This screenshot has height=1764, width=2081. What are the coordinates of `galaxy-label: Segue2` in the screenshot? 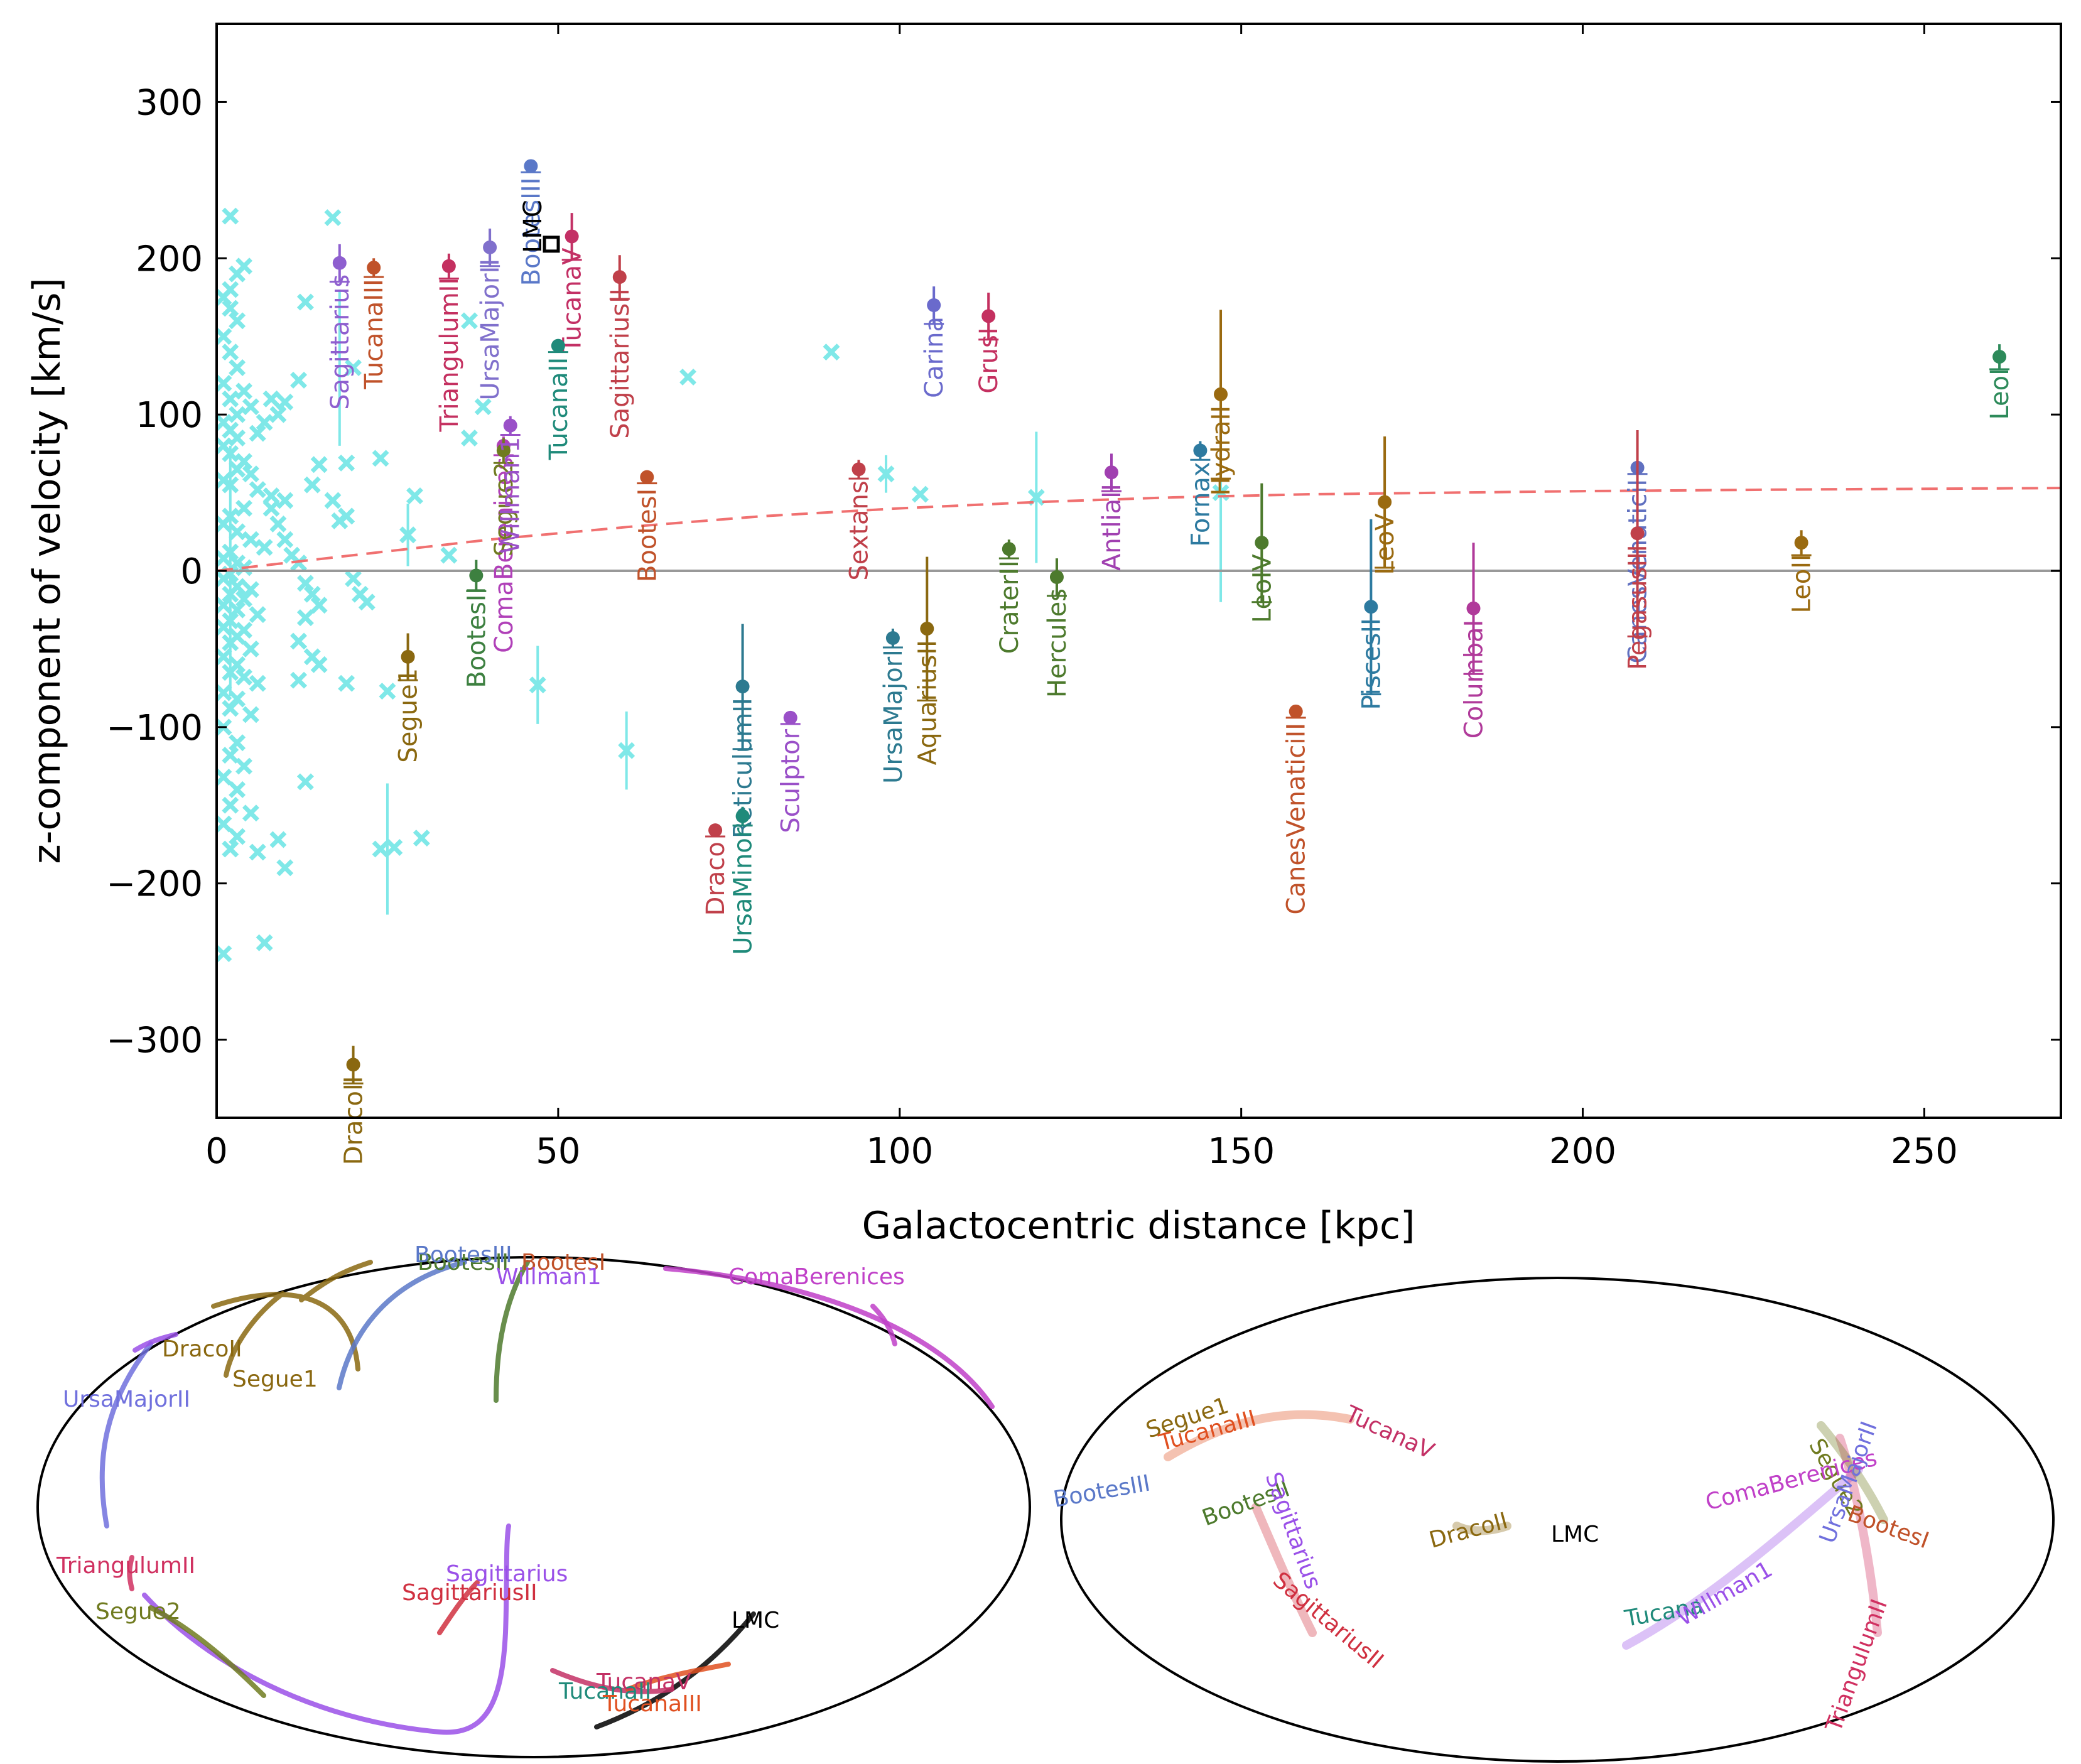 It's located at (505, 509).